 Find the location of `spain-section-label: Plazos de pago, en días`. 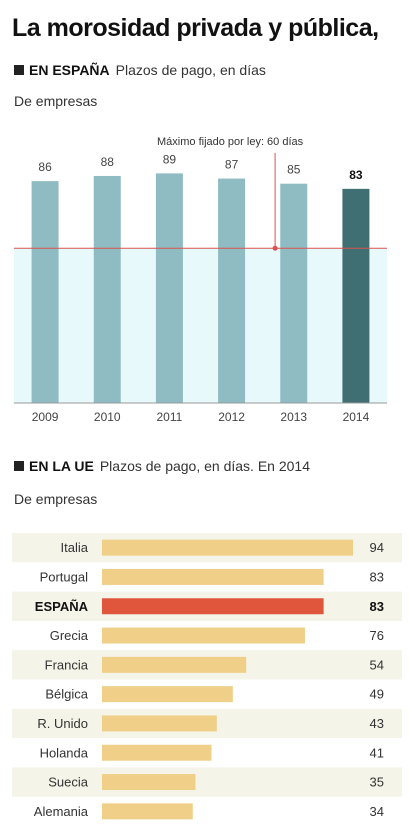

spain-section-label: Plazos de pago, en días is located at coordinates (190, 70).